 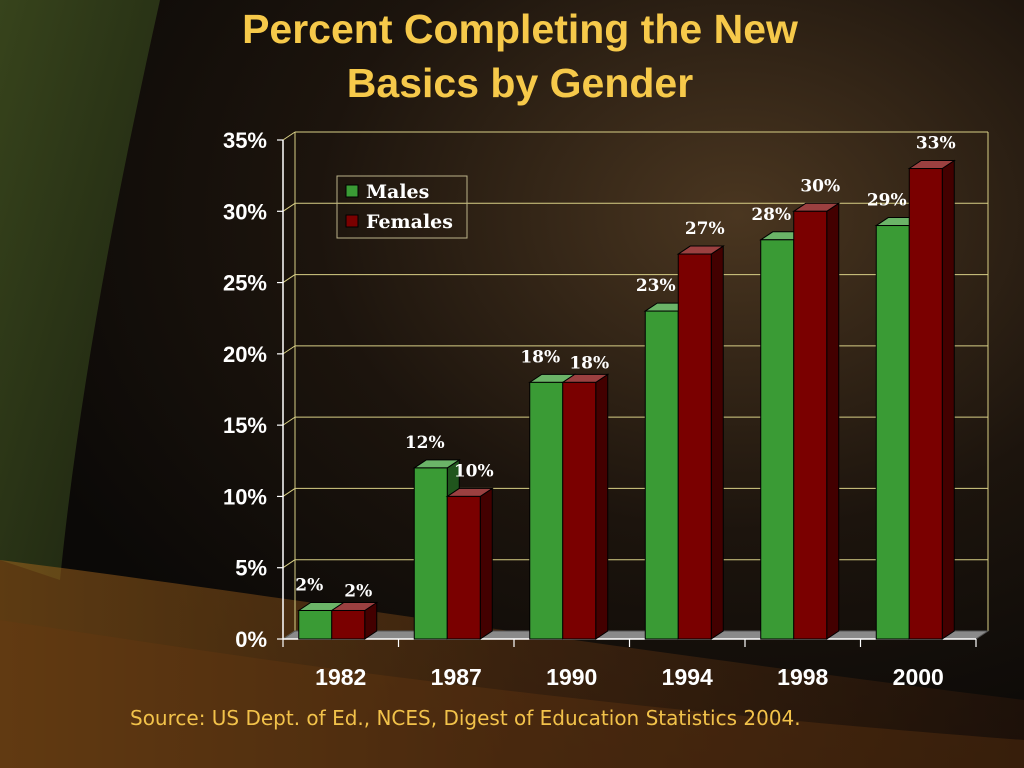 What do you see at coordinates (251, 639) in the screenshot?
I see `y-tick-label: 0%` at bounding box center [251, 639].